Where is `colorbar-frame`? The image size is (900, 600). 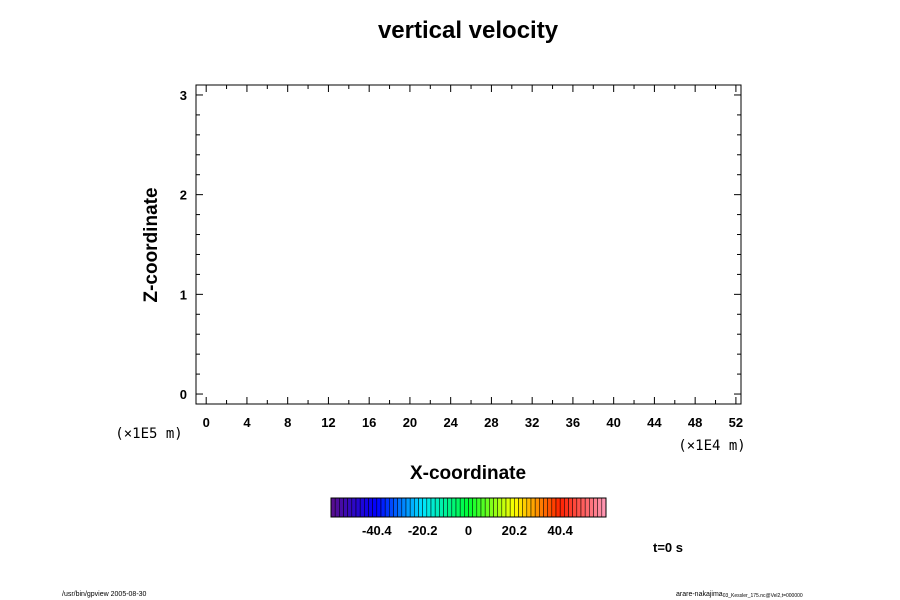 colorbar-frame is located at coordinates (468, 507).